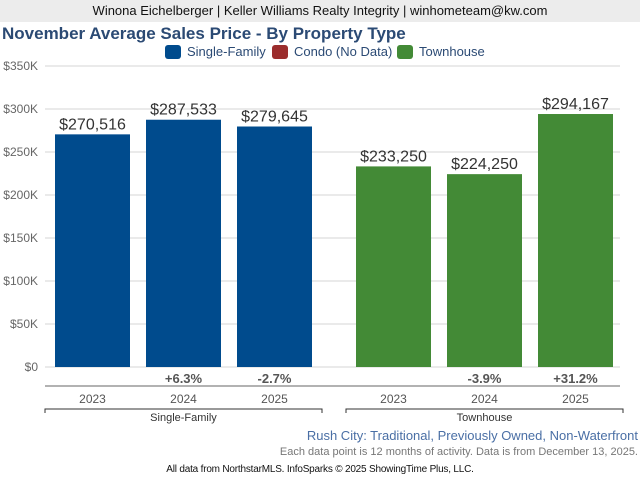 The width and height of the screenshot is (640, 480). I want to click on change-label: +31.2%, so click(575, 378).